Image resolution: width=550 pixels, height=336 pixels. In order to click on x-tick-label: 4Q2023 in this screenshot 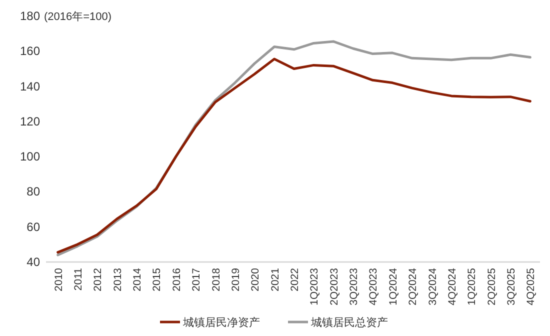, I will do `click(374, 287)`.